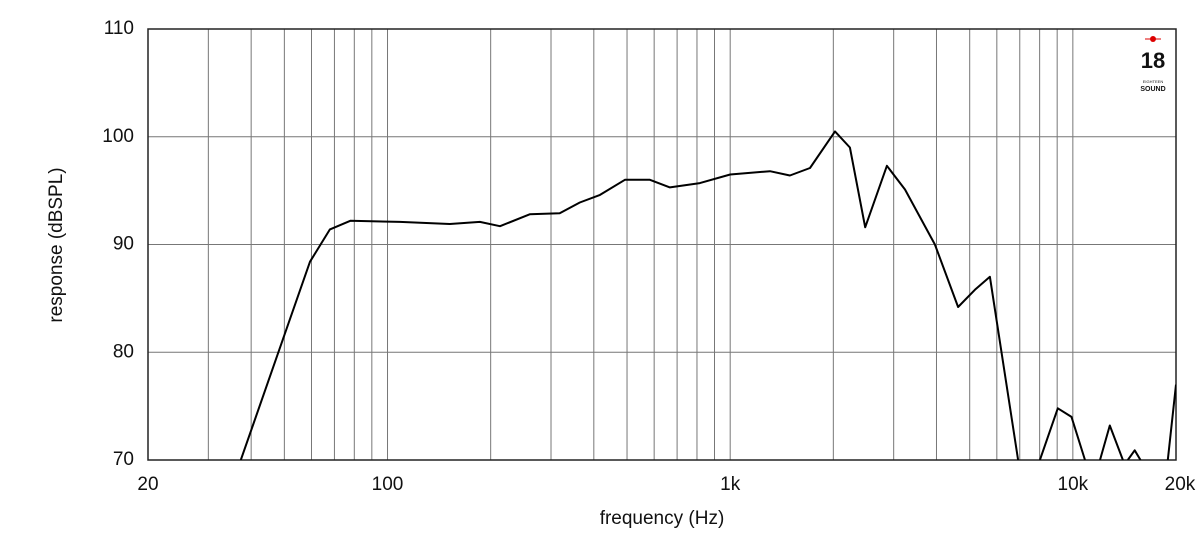 The width and height of the screenshot is (1200, 534). I want to click on y-tick-label: 100, so click(118, 136).